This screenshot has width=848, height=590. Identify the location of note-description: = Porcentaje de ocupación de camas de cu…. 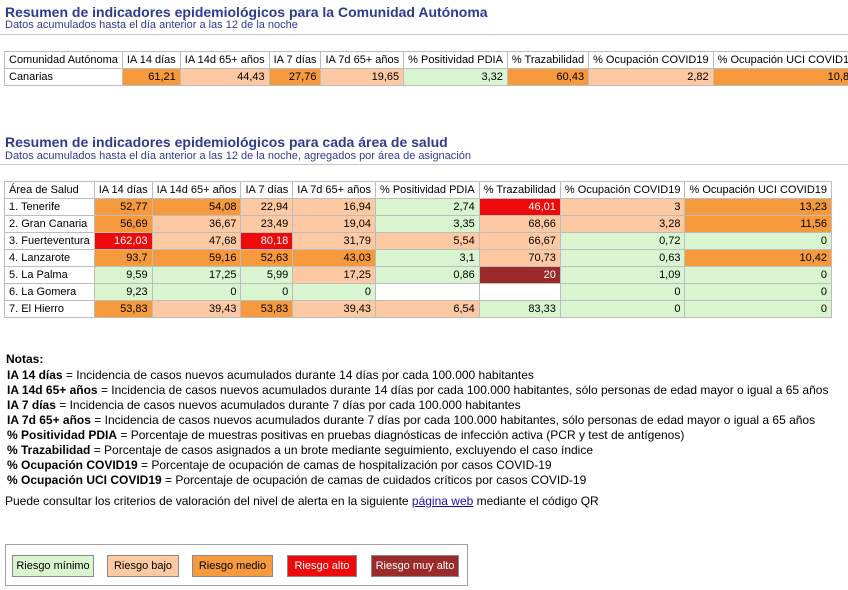
(374, 480).